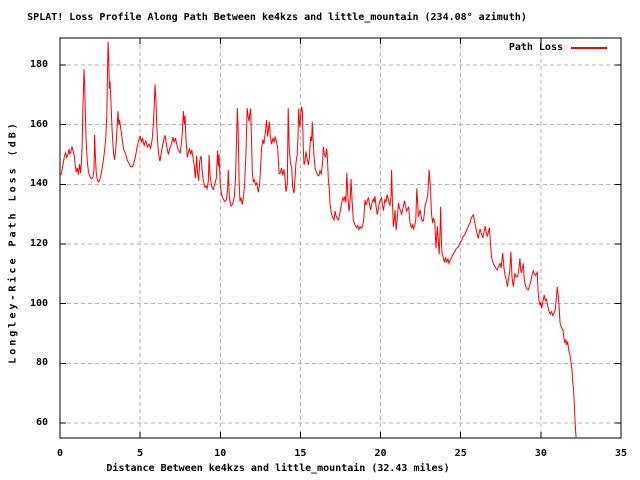 The width and height of the screenshot is (640, 480). I want to click on y-tick-label: 80, so click(41, 363).